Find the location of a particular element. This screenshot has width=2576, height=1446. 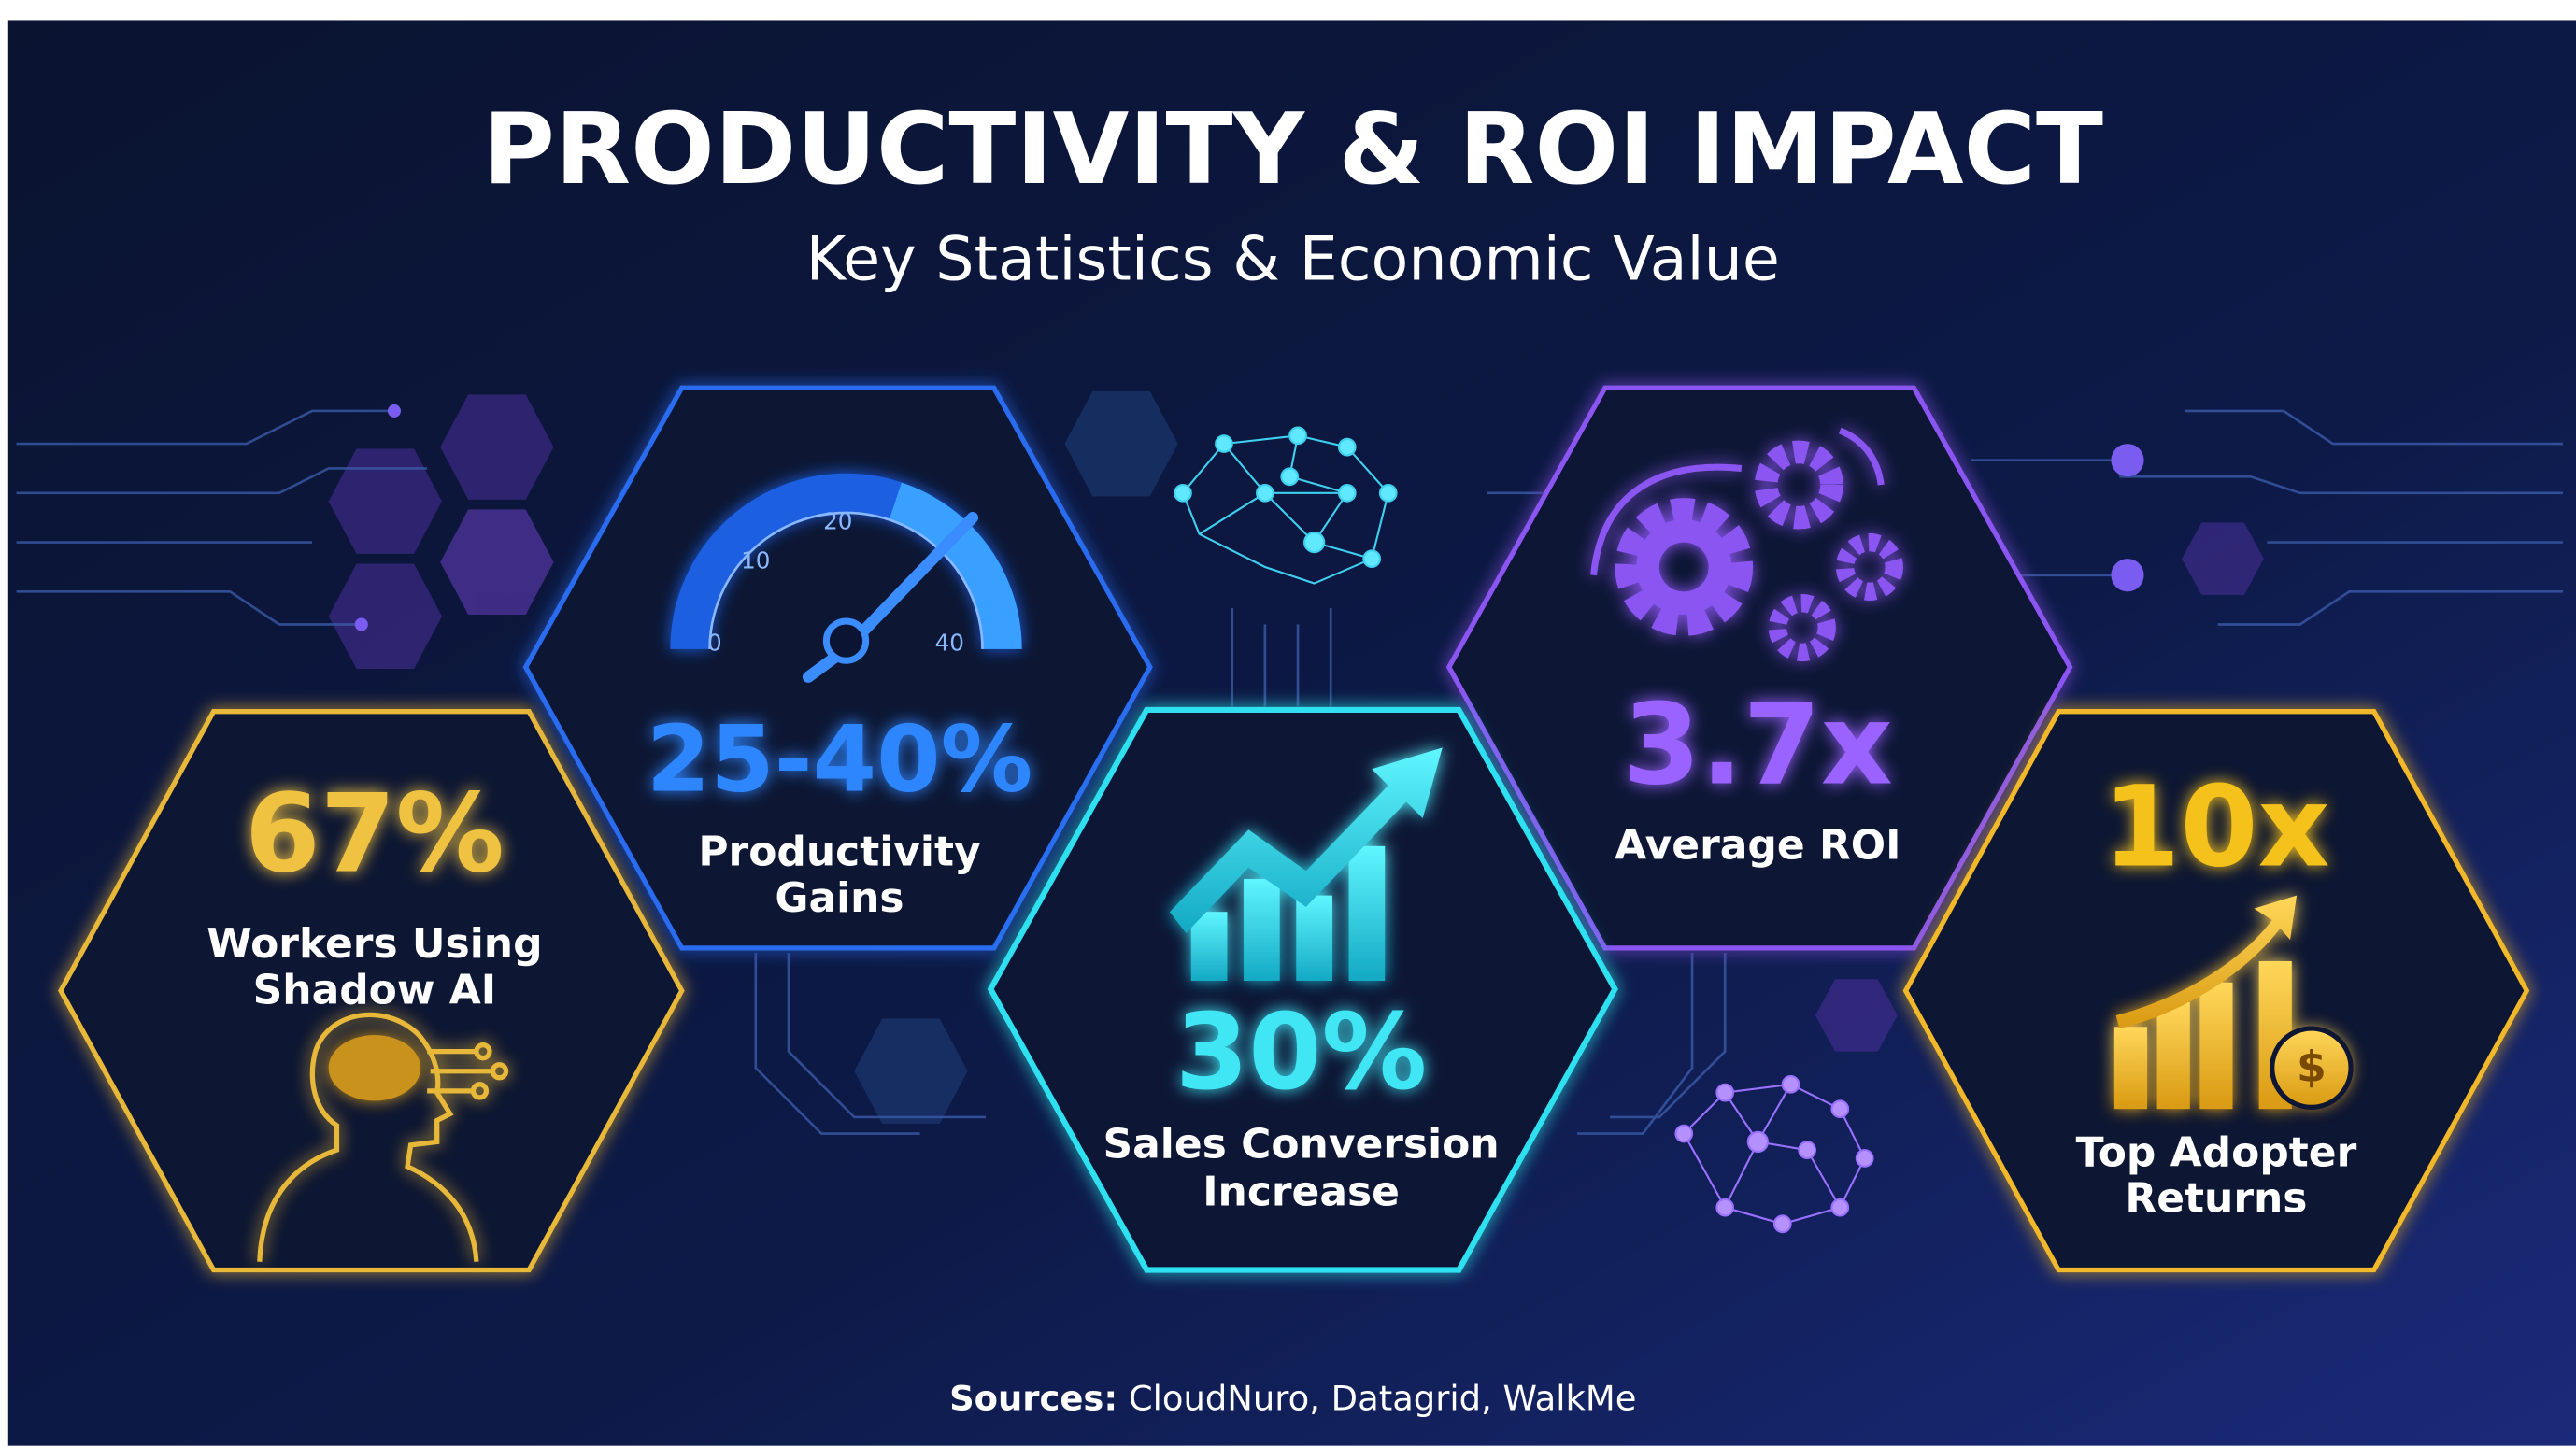

brain-network-icon is located at coordinates (1286, 505).